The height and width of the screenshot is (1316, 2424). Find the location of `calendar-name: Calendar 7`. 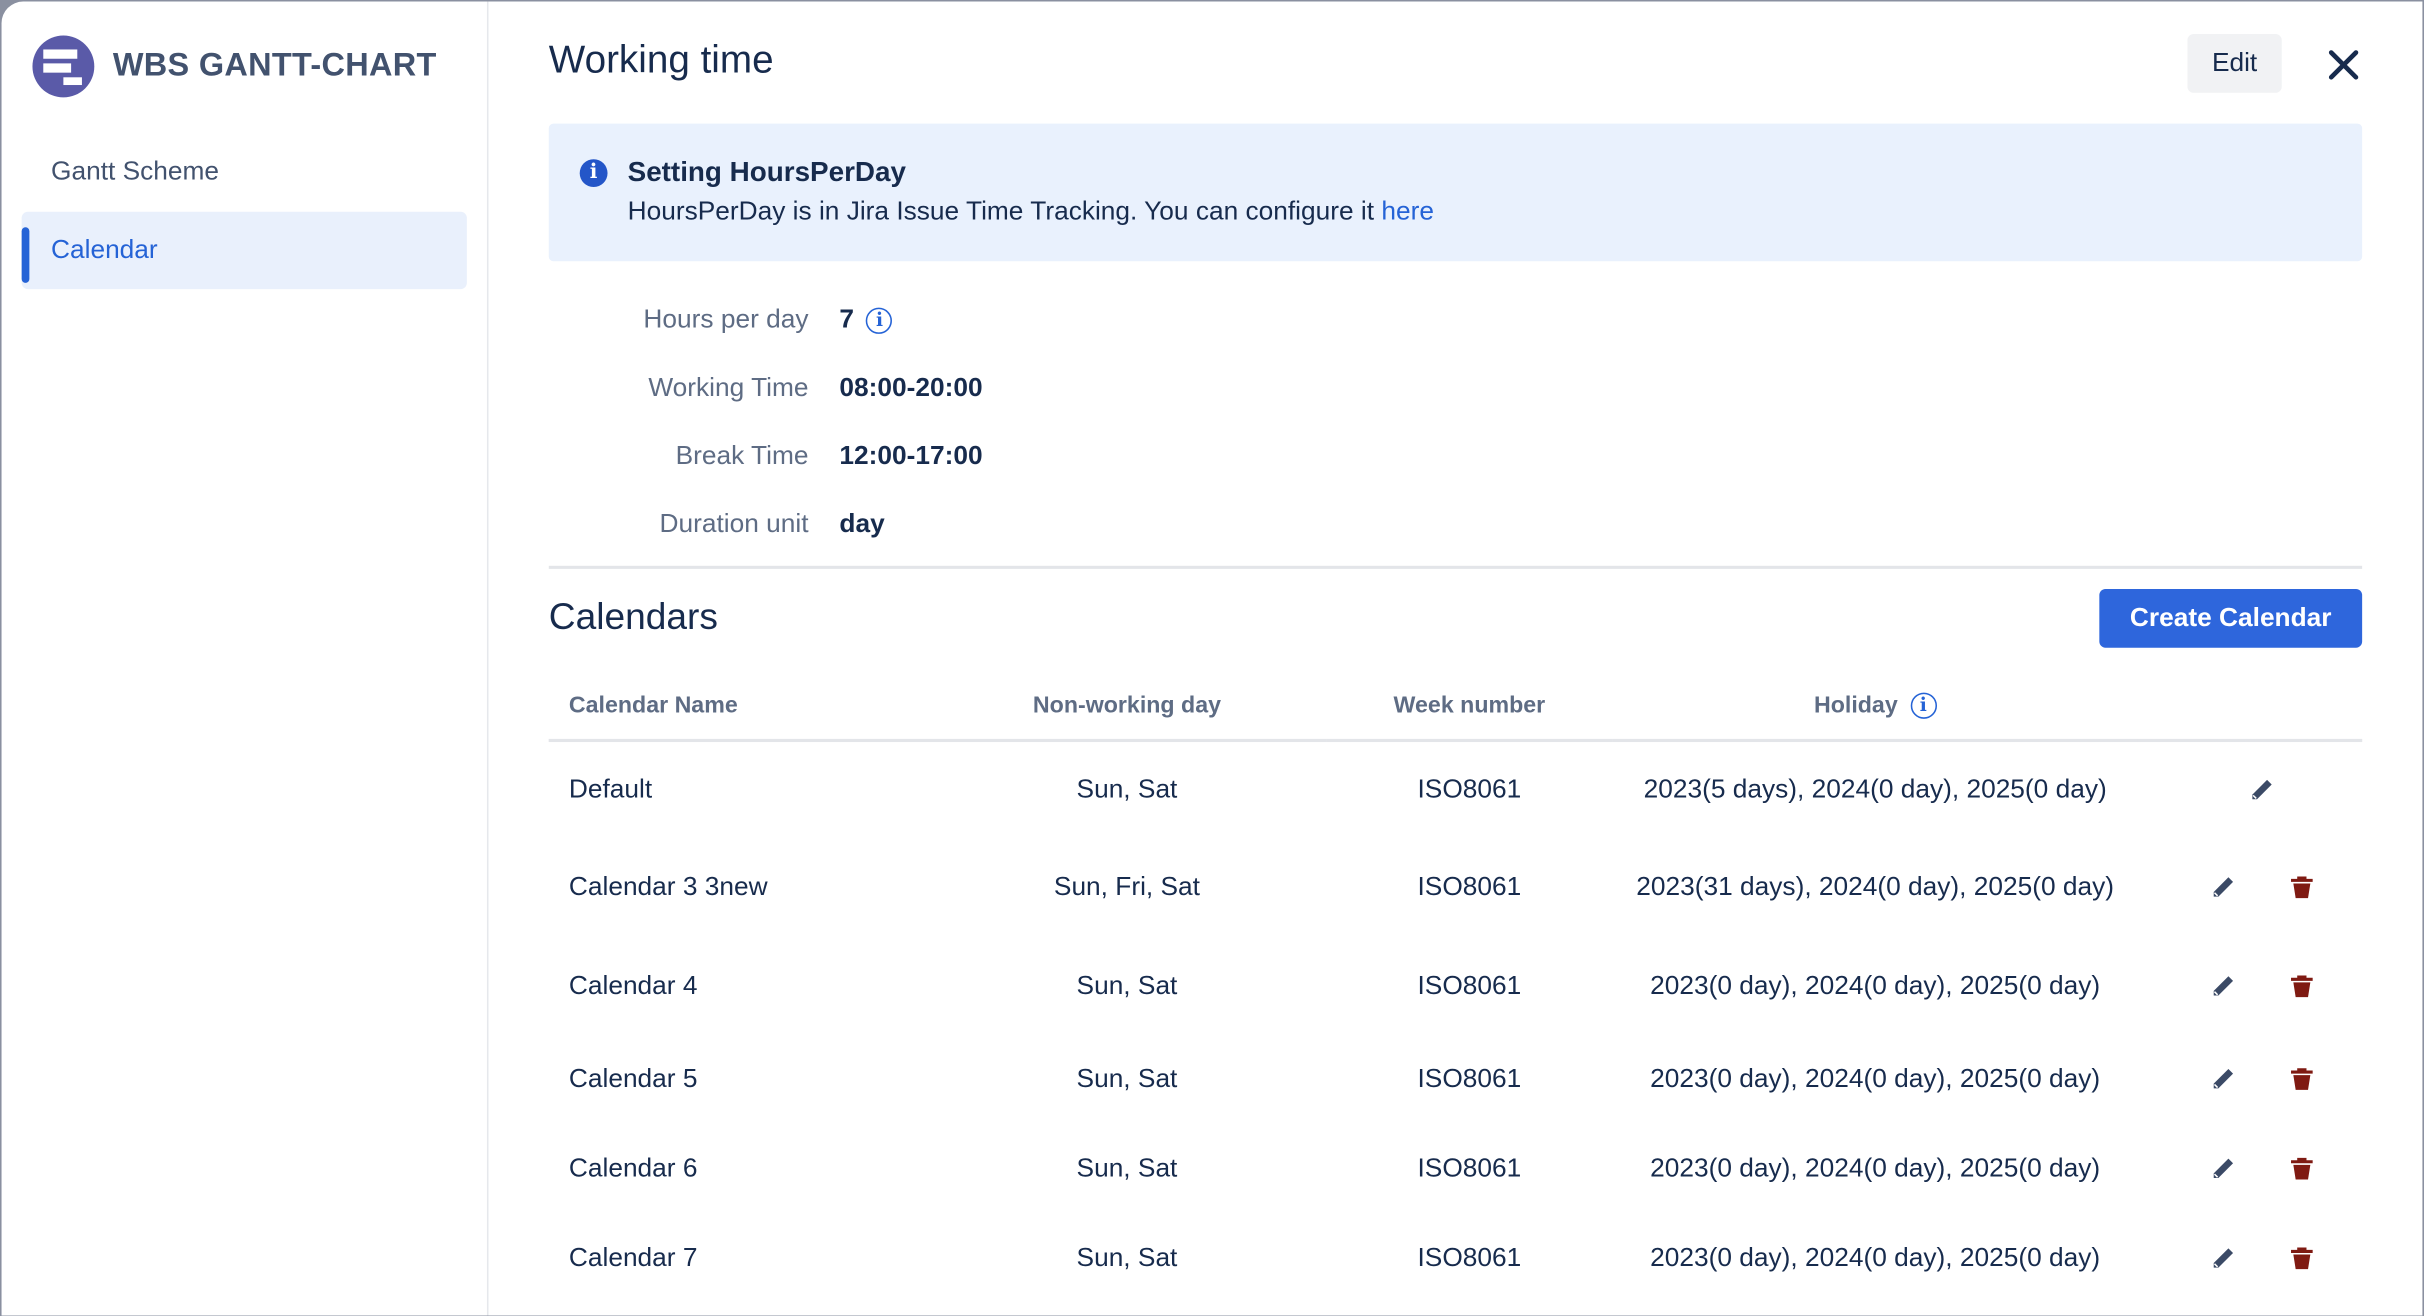

calendar-name: Calendar 7 is located at coordinates (633, 1257).